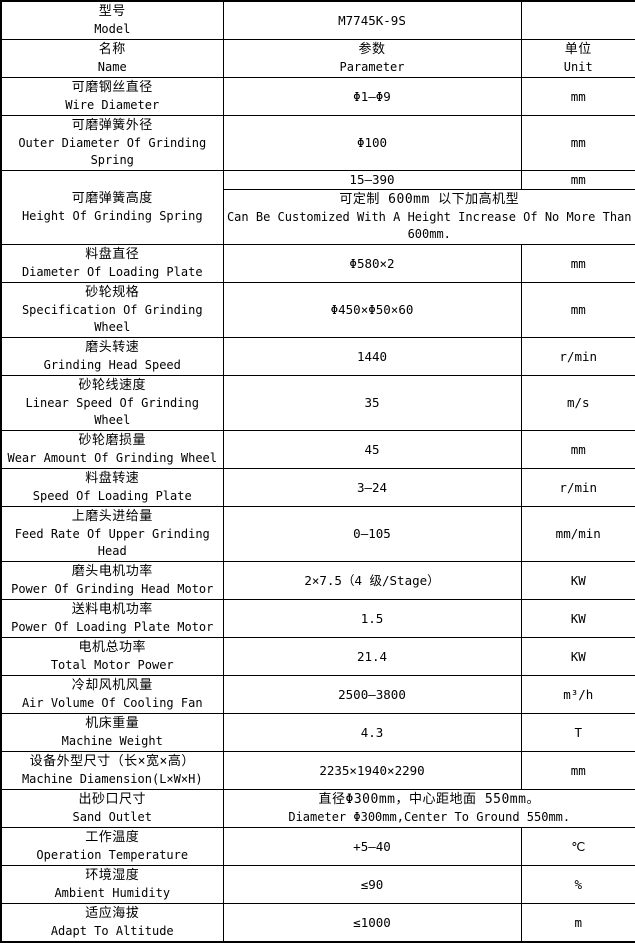  I want to click on table-row: 工作温度 Operation Temperature +5—40 ℃, so click(317, 846).